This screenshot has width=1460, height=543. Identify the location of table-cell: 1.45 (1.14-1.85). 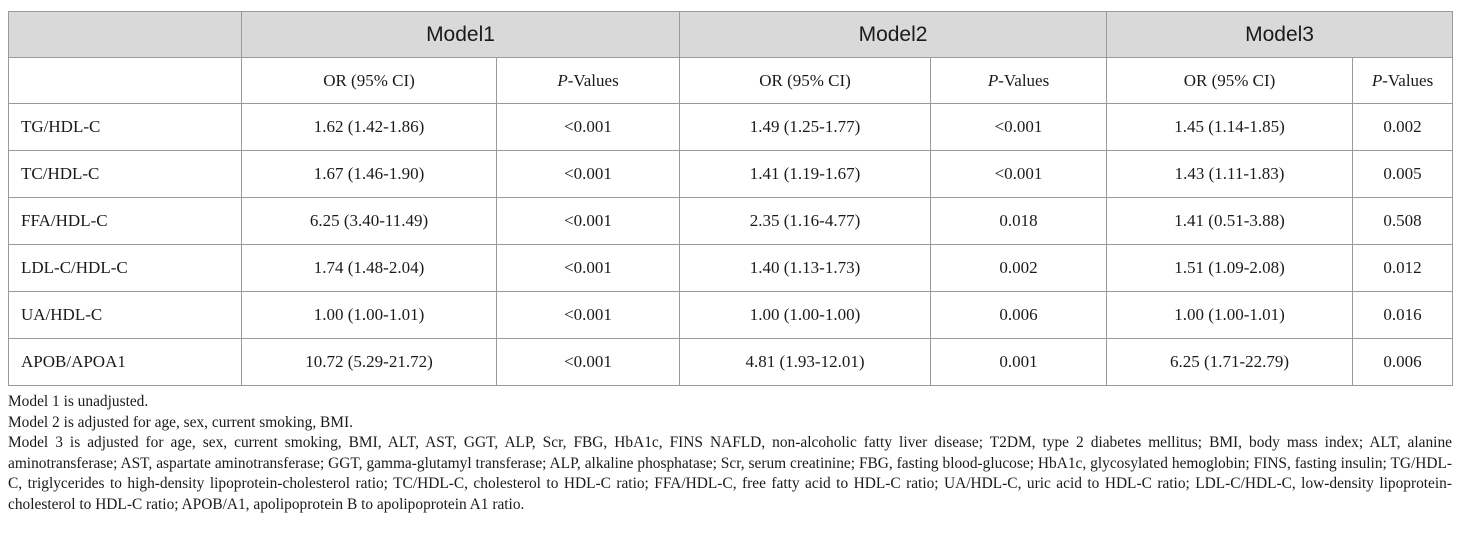
(1230, 127).